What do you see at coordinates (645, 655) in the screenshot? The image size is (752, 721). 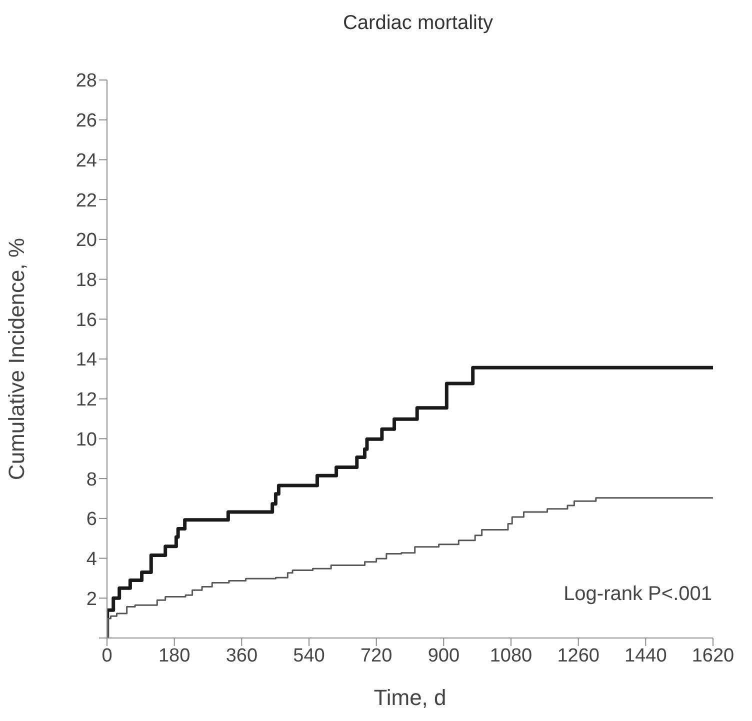 I see `x-tick-label: 1440` at bounding box center [645, 655].